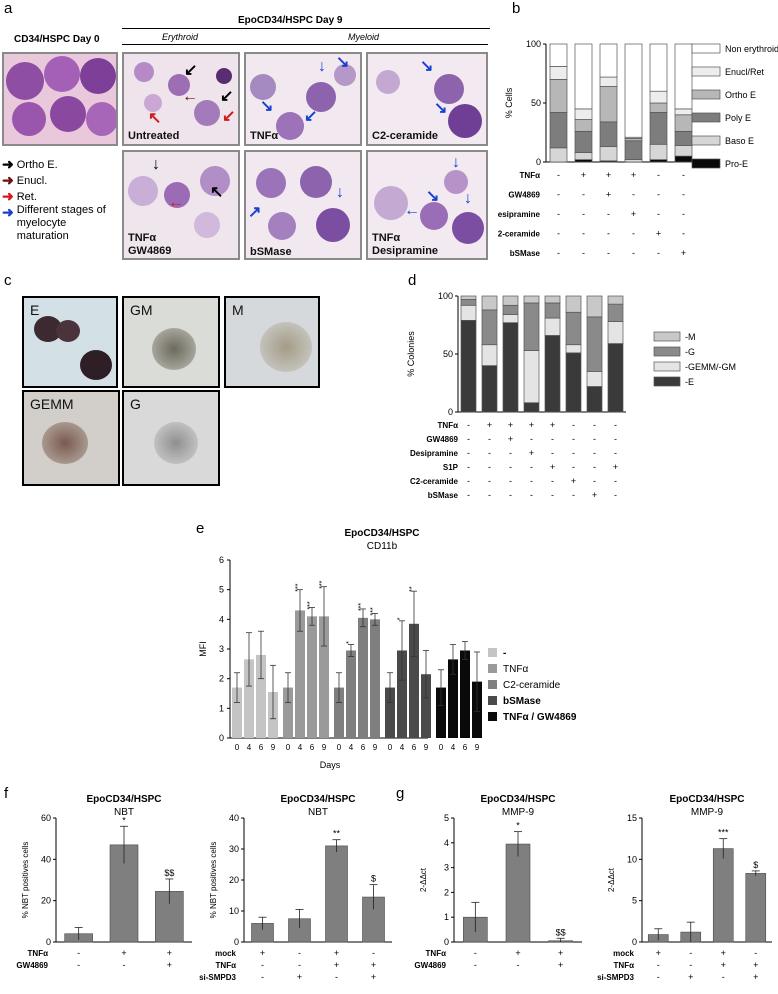 The height and width of the screenshot is (994, 778). I want to click on y-tick-label: 2, so click(446, 892).